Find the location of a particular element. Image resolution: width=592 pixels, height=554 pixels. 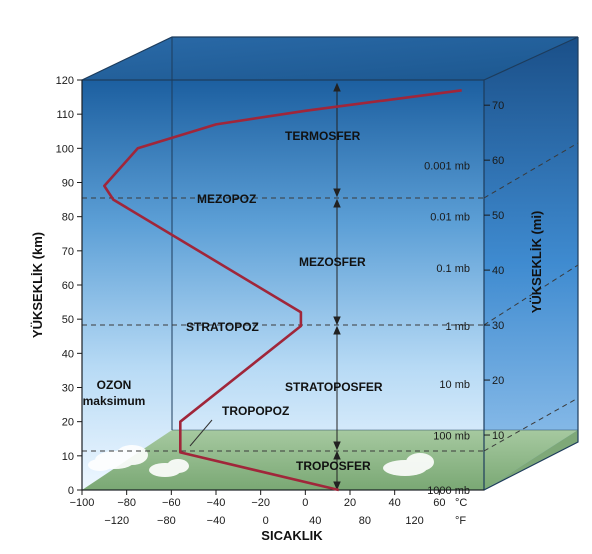

label-thermosphere: TERMOSFER is located at coordinates (323, 136).